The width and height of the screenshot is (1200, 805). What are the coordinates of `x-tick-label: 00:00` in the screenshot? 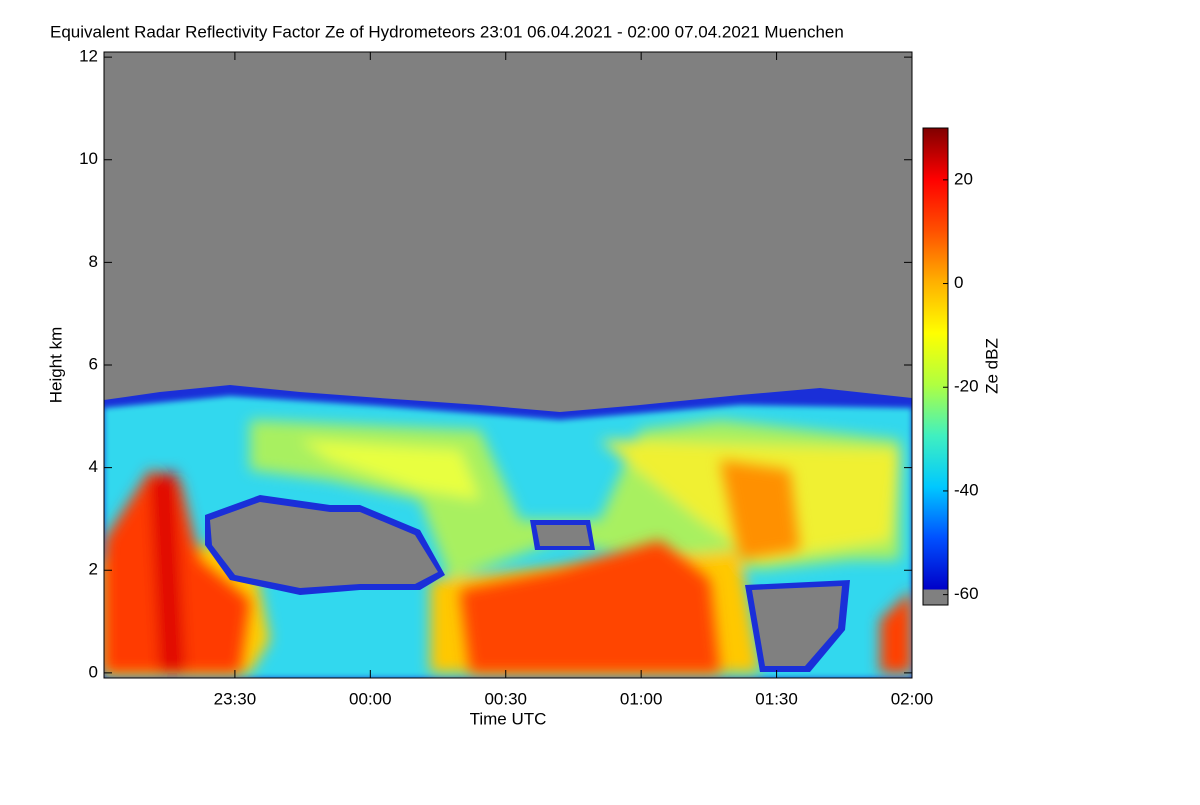 It's located at (370, 698).